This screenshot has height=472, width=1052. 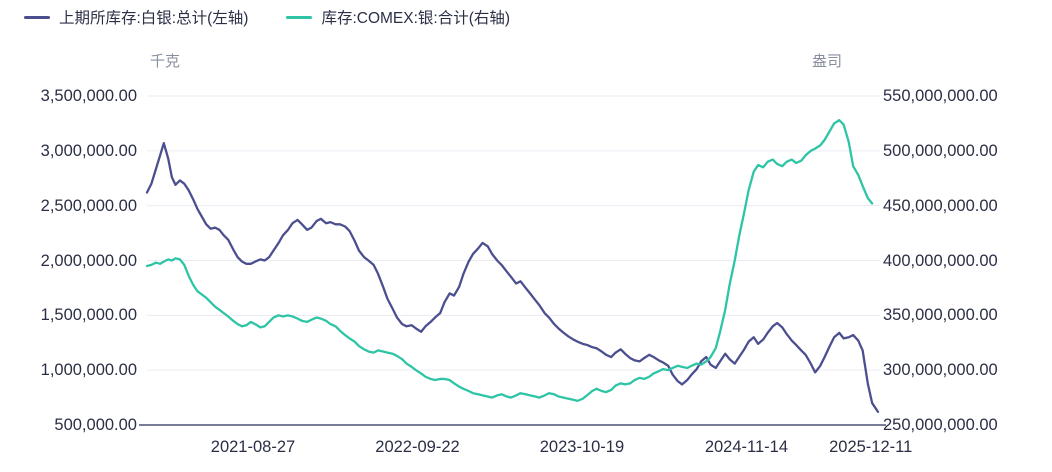 What do you see at coordinates (940, 425) in the screenshot?
I see `right-axis-tick-label: 250,000,000.00` at bounding box center [940, 425].